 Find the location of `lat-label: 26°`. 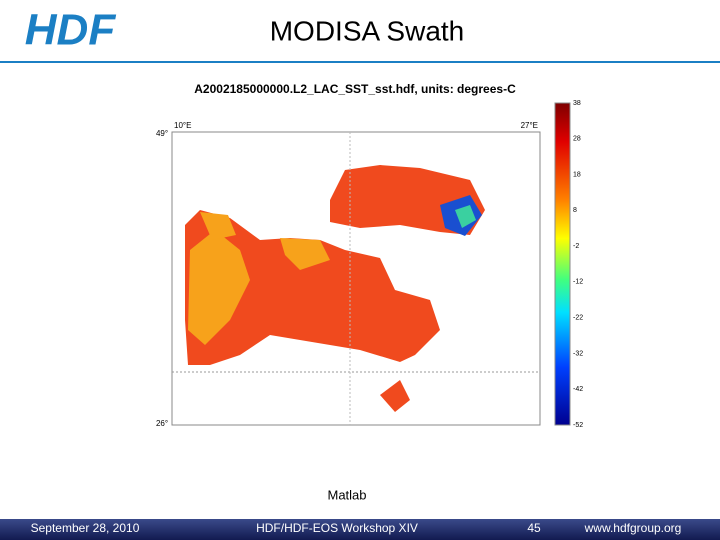

lat-label: 26° is located at coordinates (162, 423).